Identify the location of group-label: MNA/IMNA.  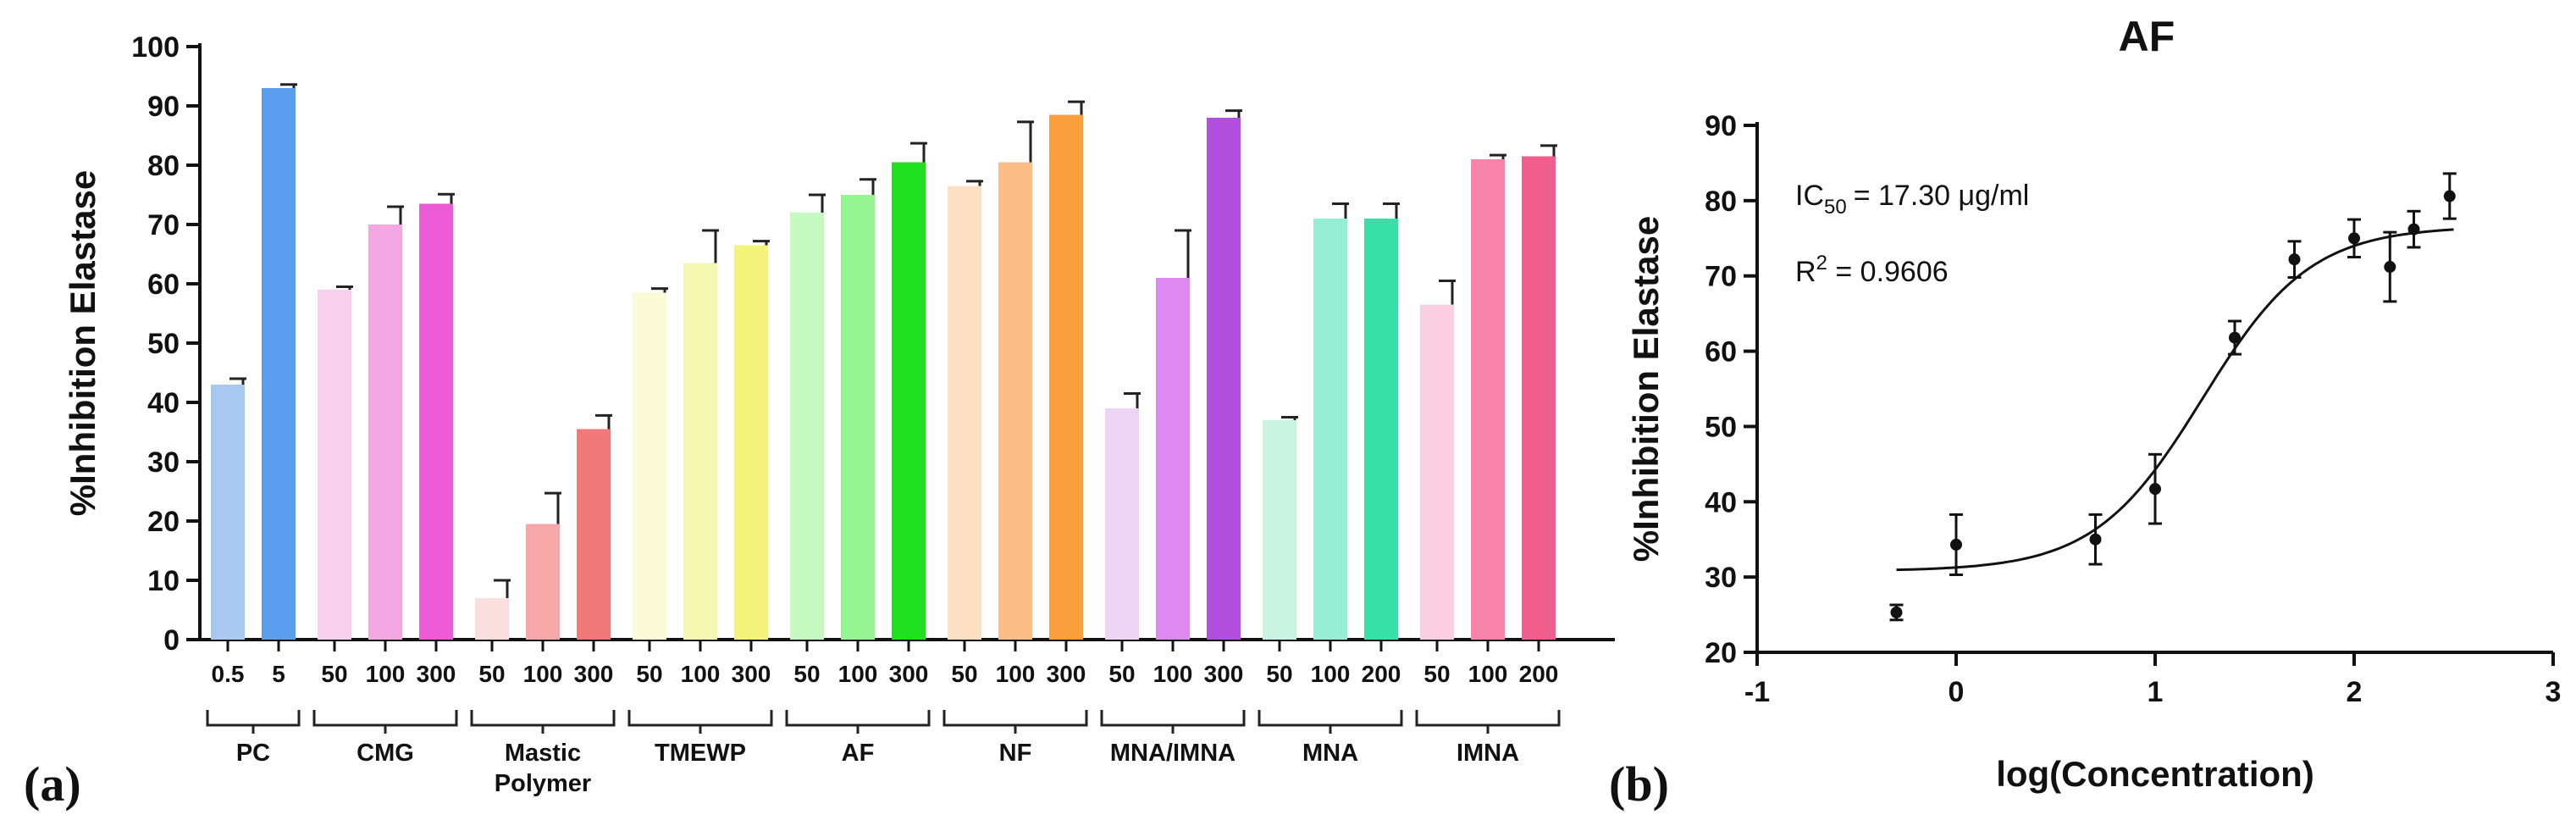
(1172, 753).